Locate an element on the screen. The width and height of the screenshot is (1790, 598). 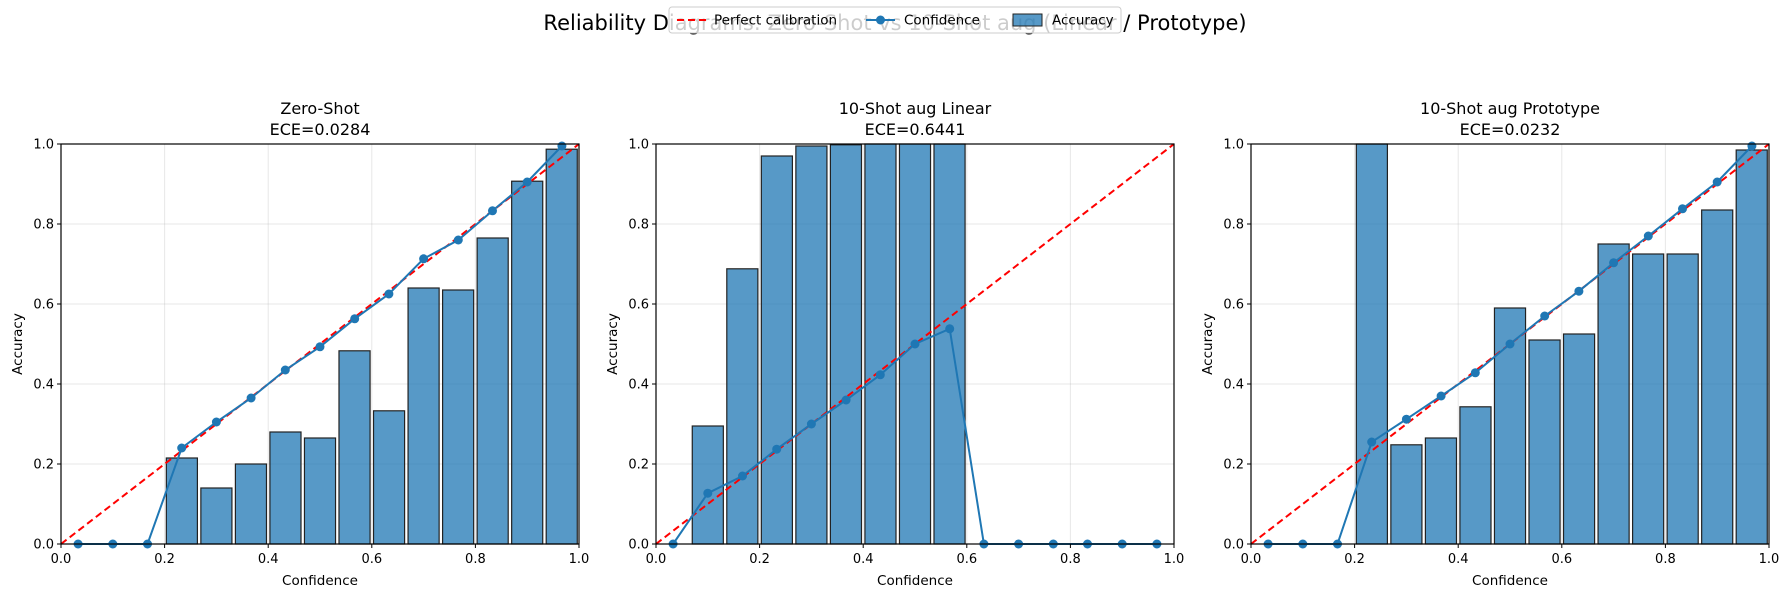
legend-accuracy-patch-icon is located at coordinates (1027, 20).